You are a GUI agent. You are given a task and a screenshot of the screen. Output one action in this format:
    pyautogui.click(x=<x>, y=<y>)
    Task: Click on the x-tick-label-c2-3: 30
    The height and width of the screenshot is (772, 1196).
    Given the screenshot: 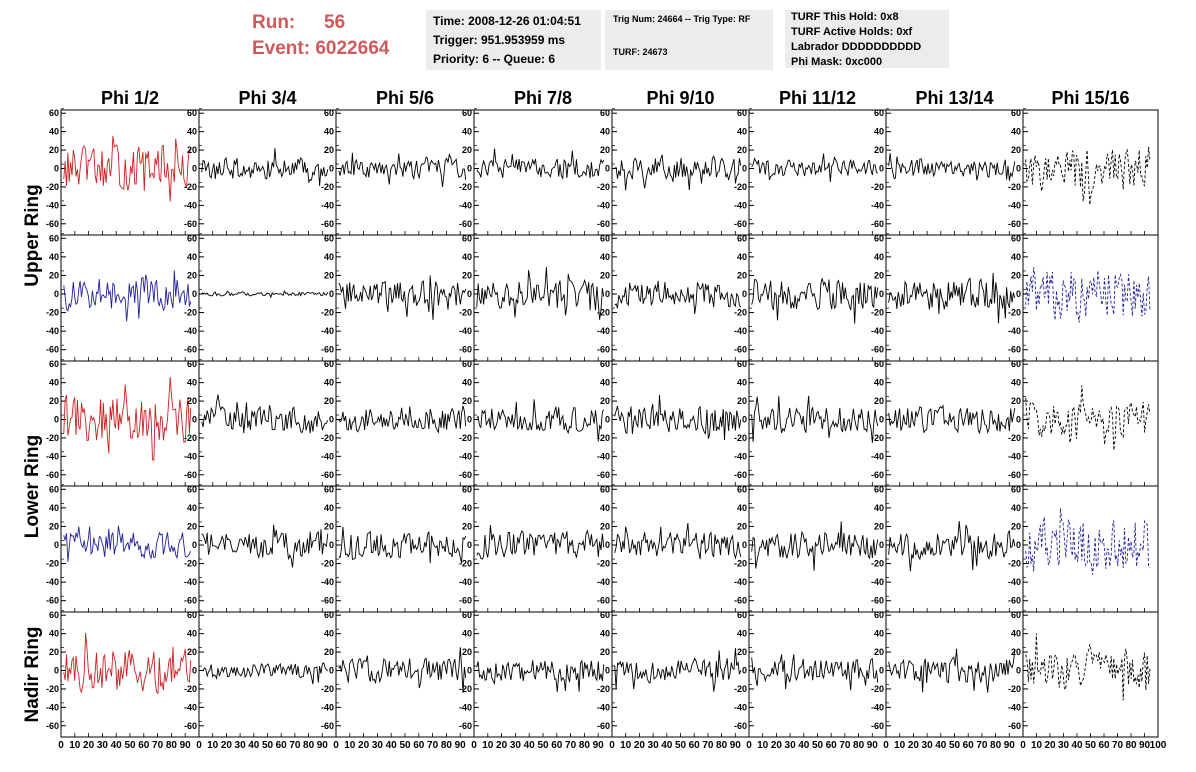 What is the action you would take?
    pyautogui.click(x=378, y=745)
    